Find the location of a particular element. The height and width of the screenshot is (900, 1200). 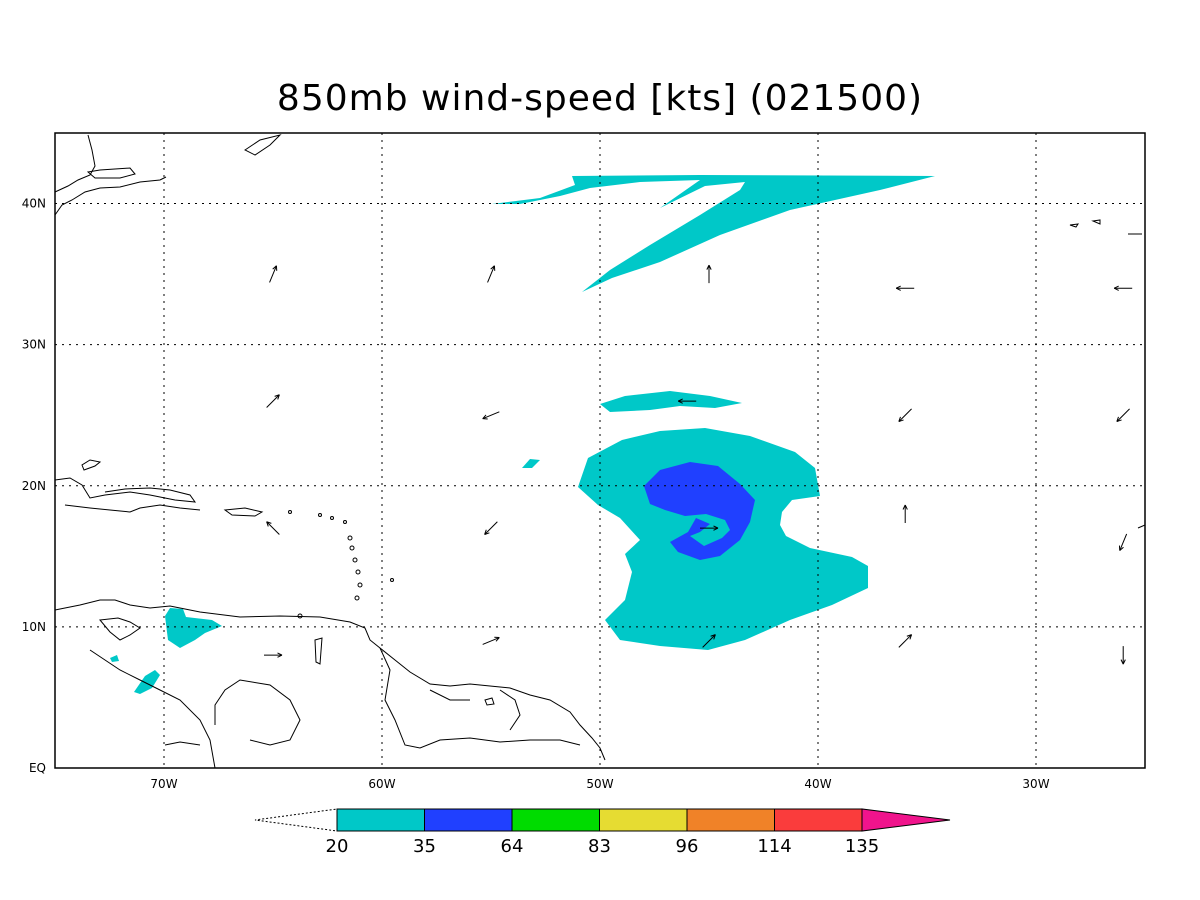

lat-axis-labels: EQ 10N 20N 30N 40N is located at coordinates (34, 486).